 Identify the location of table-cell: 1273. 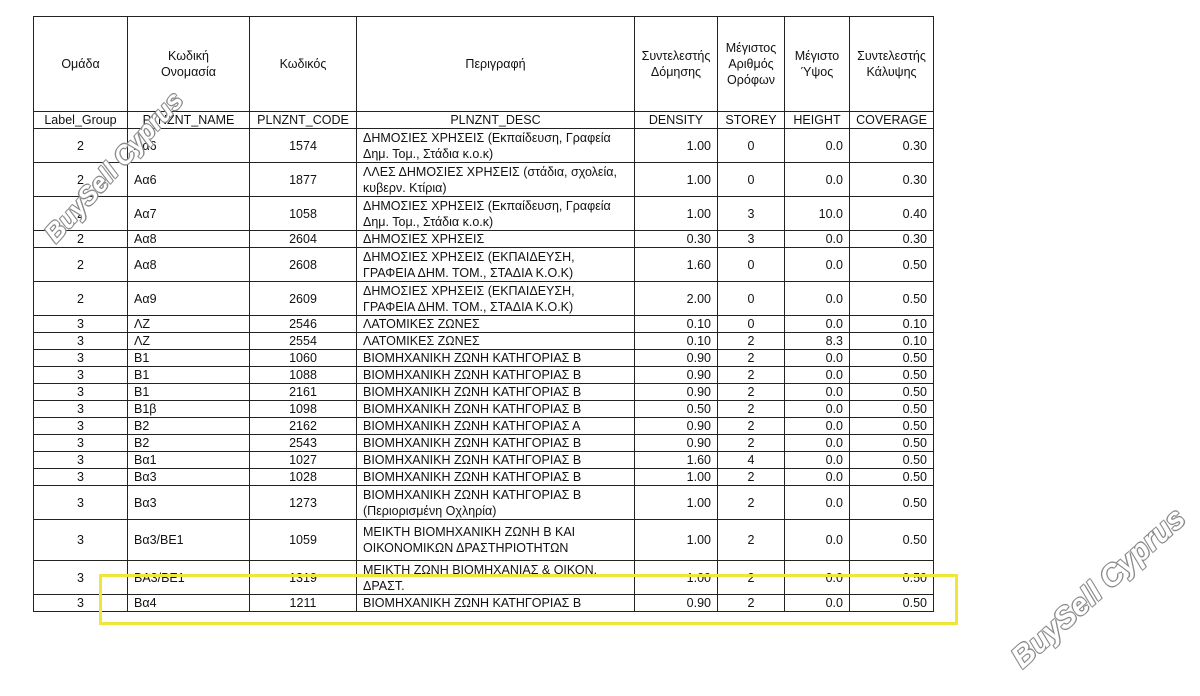
(303, 502).